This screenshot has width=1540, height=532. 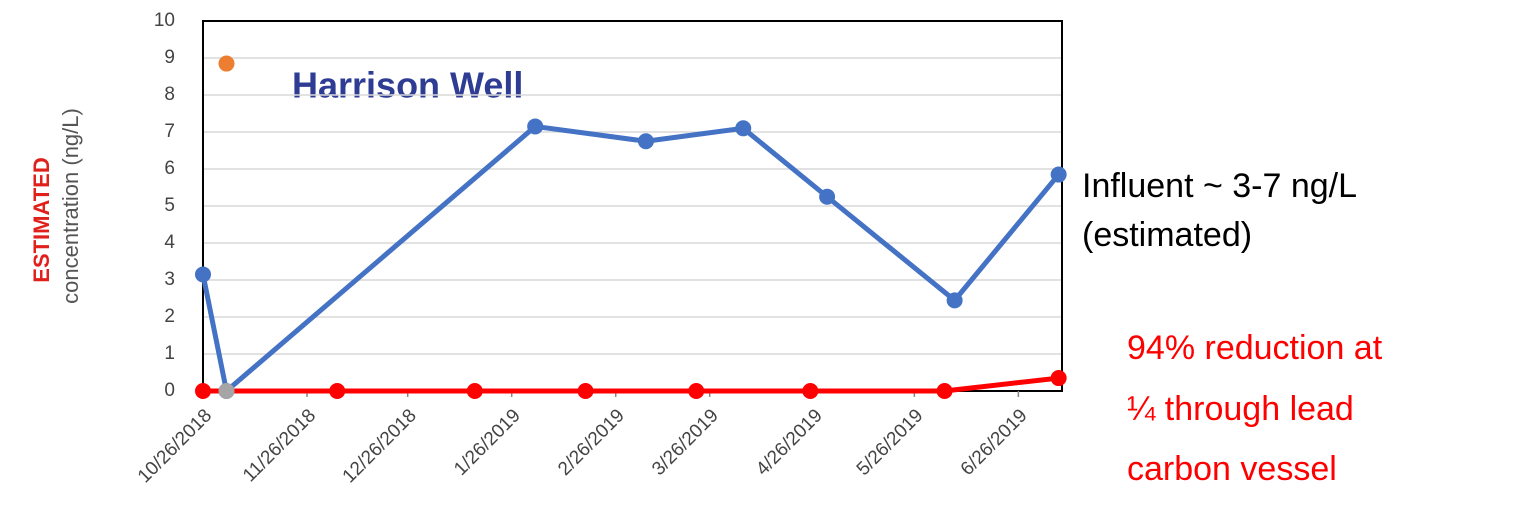 I want to click on y-tick-label: 1, so click(x=169, y=353).